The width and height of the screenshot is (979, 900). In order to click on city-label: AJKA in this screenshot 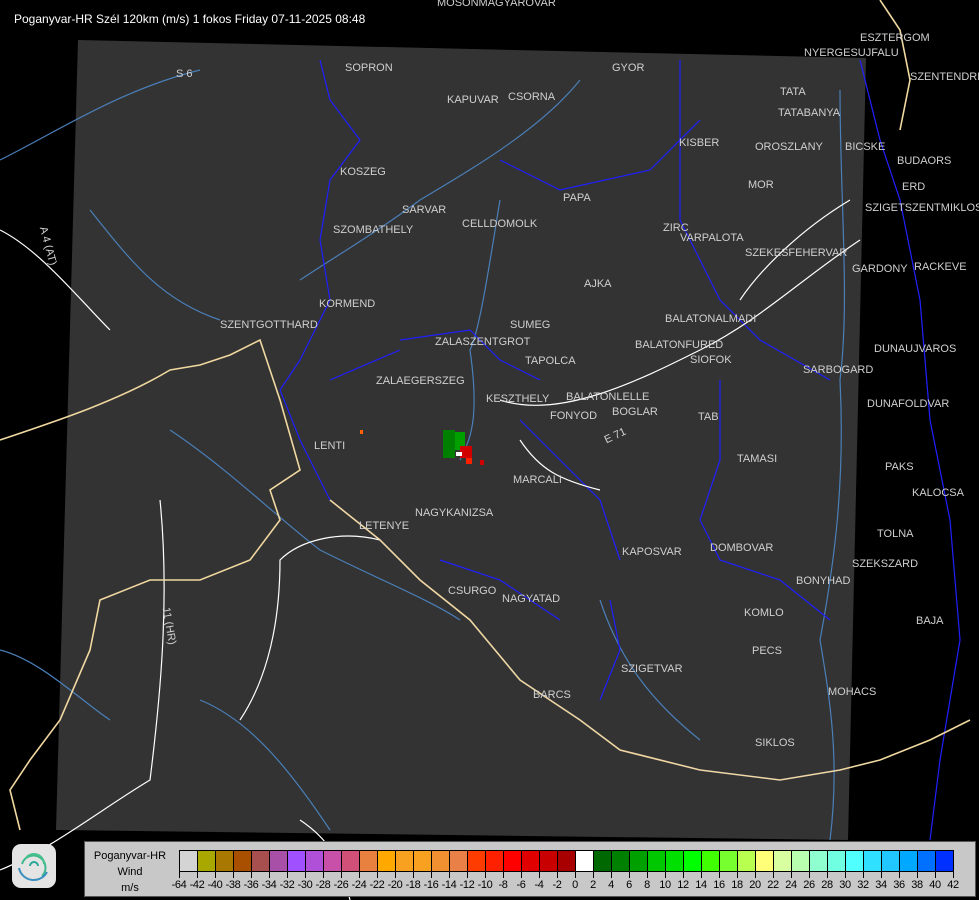, I will do `click(598, 284)`.